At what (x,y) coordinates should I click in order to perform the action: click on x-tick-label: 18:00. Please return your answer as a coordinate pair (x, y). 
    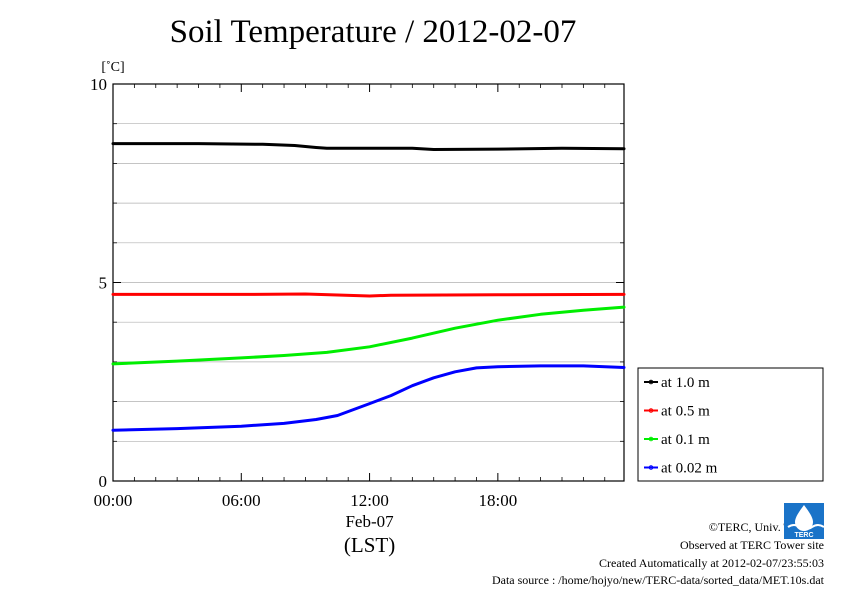
    Looking at the image, I should click on (497, 500).